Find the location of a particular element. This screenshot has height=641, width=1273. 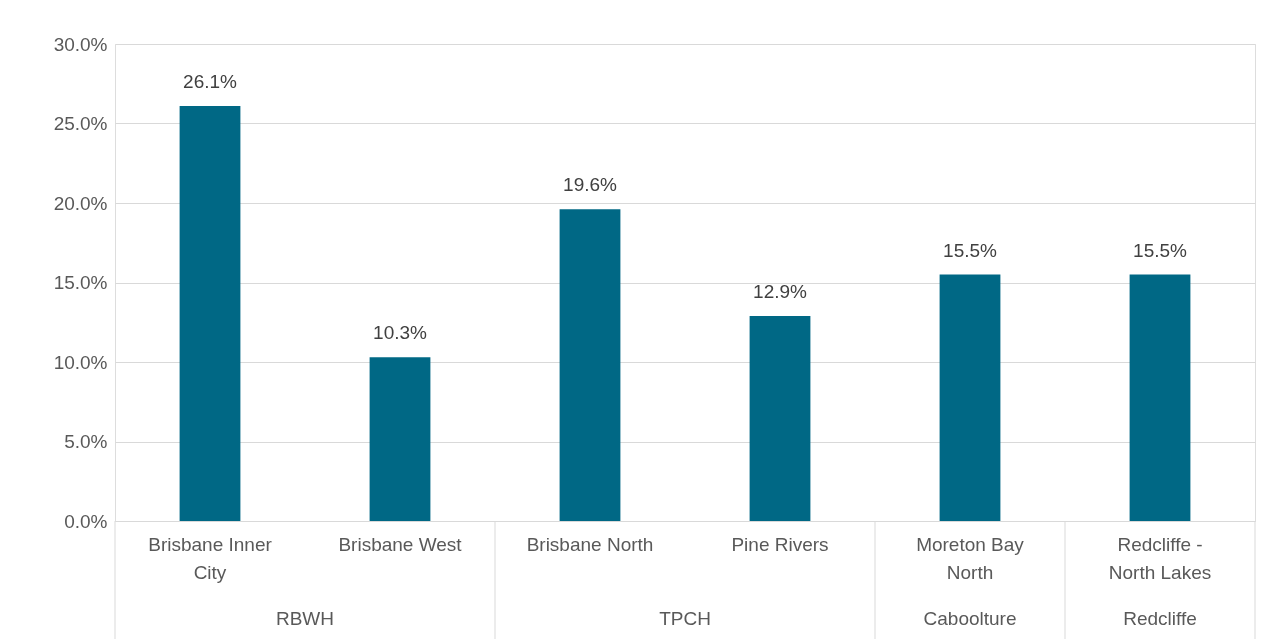

y-tick-label: 5.0% is located at coordinates (86, 441).